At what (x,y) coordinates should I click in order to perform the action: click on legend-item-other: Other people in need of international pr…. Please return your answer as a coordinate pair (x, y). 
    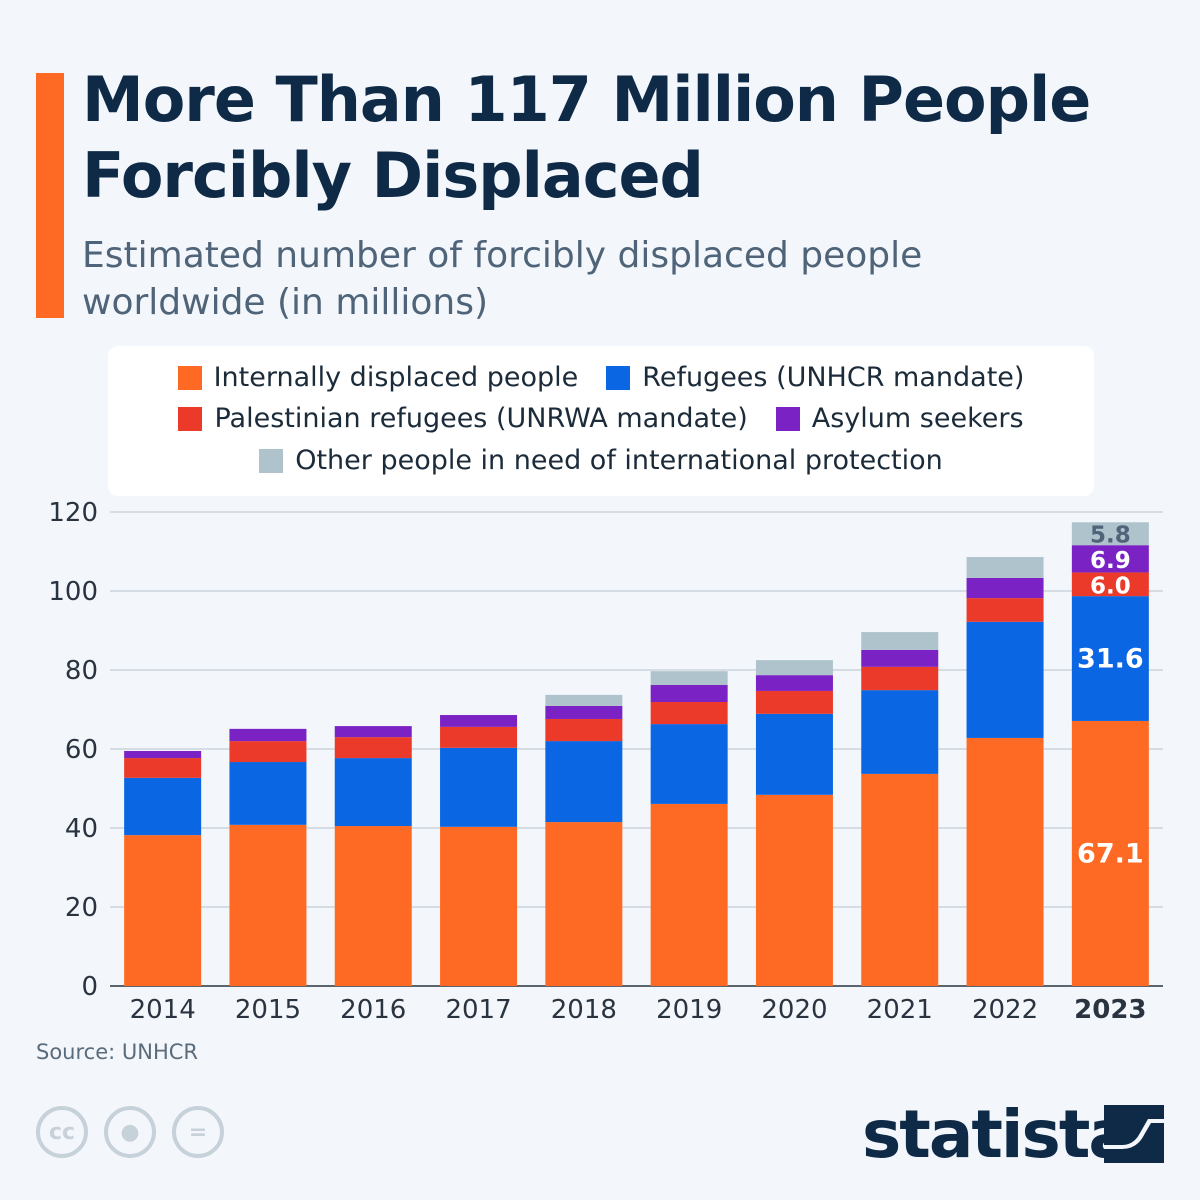
    Looking at the image, I should click on (601, 460).